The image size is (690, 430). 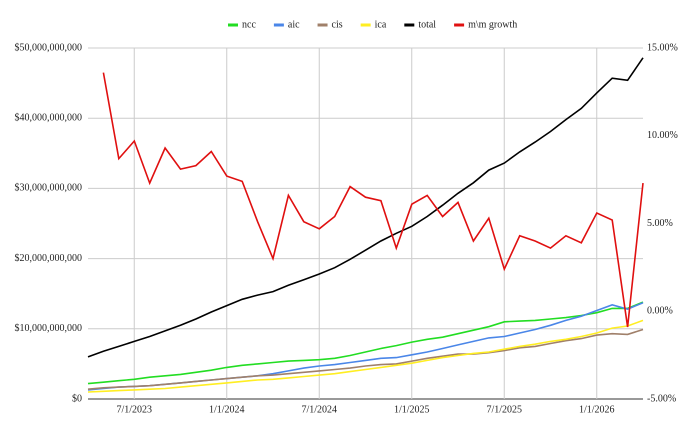 I want to click on x-tick-label: 7/1/2025, so click(x=504, y=409).